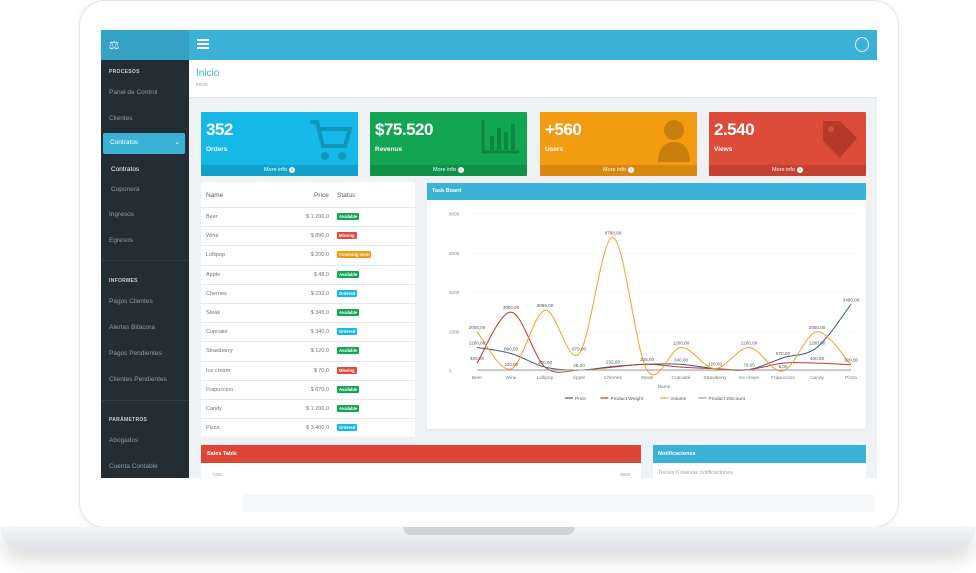  What do you see at coordinates (319, 389) in the screenshot?
I see `product-price: $ 670,0` at bounding box center [319, 389].